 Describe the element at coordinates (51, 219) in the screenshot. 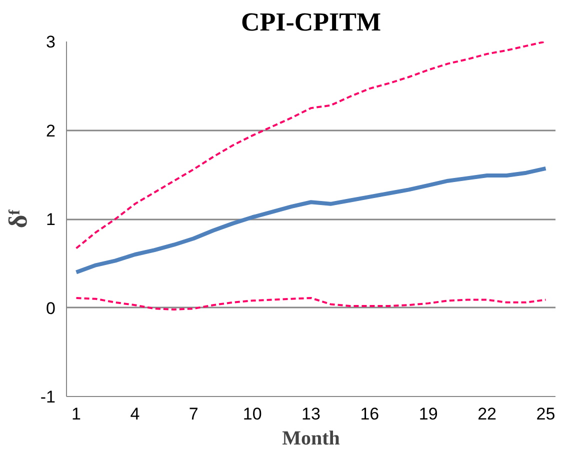

I see `y-tick-label: 1` at that location.